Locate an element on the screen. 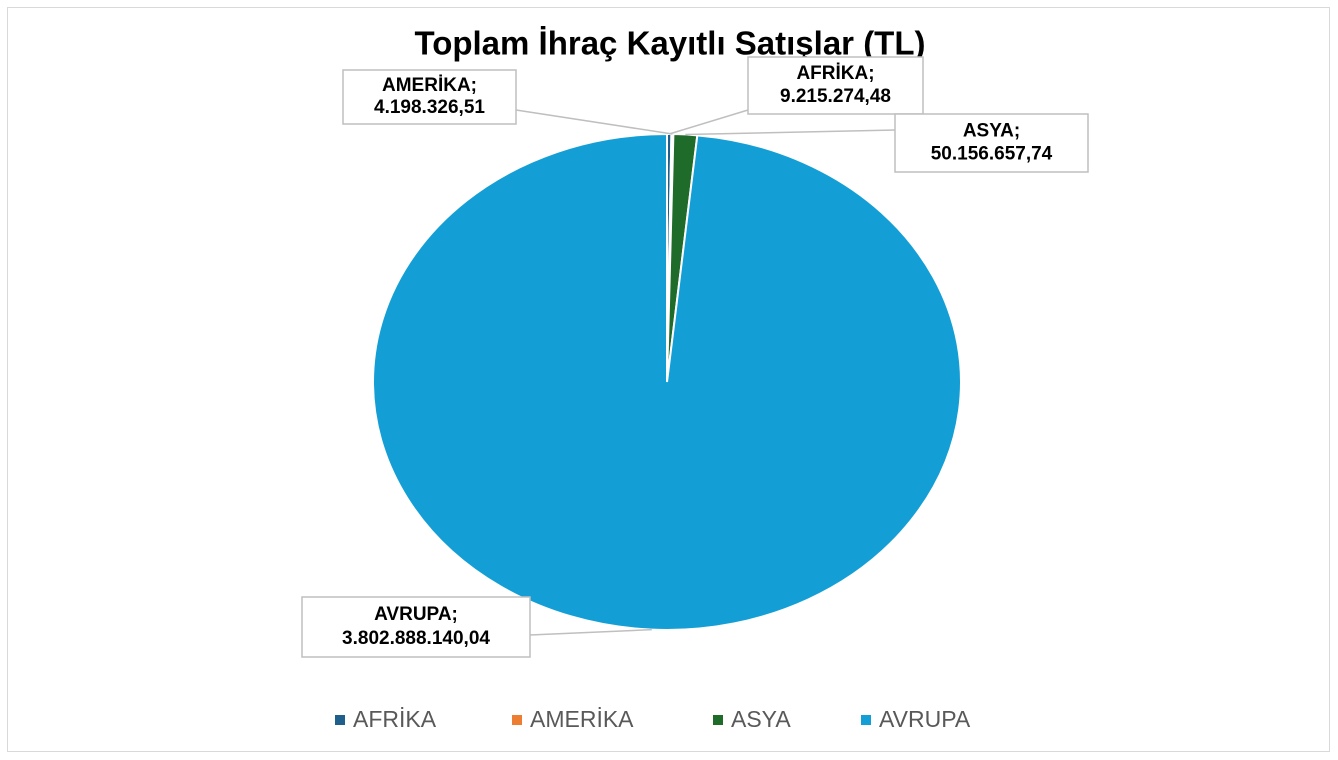 The image size is (1338, 760). data-label-category: AMERİKA is located at coordinates (426, 85).